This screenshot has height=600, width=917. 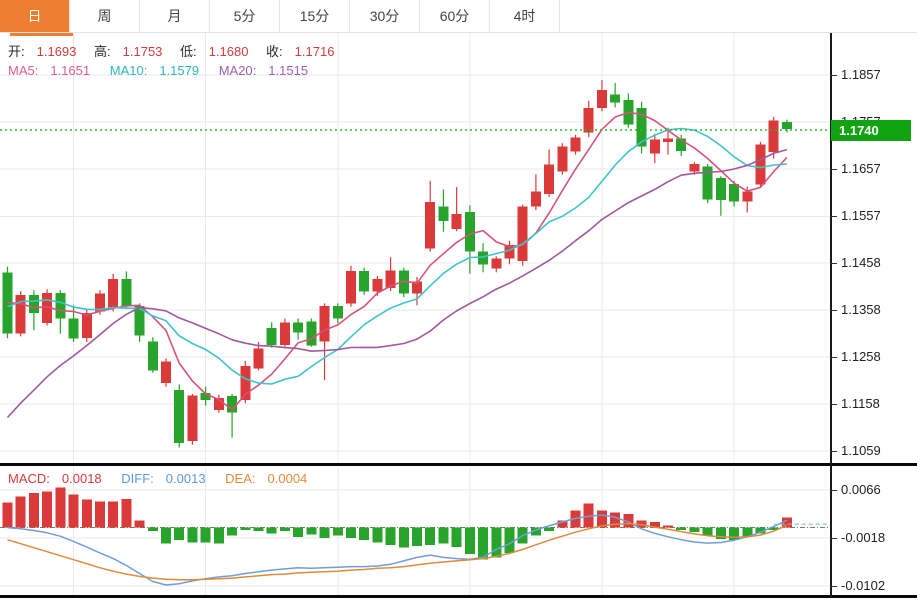 What do you see at coordinates (314, 51) in the screenshot?
I see `close-value: 1.1716` at bounding box center [314, 51].